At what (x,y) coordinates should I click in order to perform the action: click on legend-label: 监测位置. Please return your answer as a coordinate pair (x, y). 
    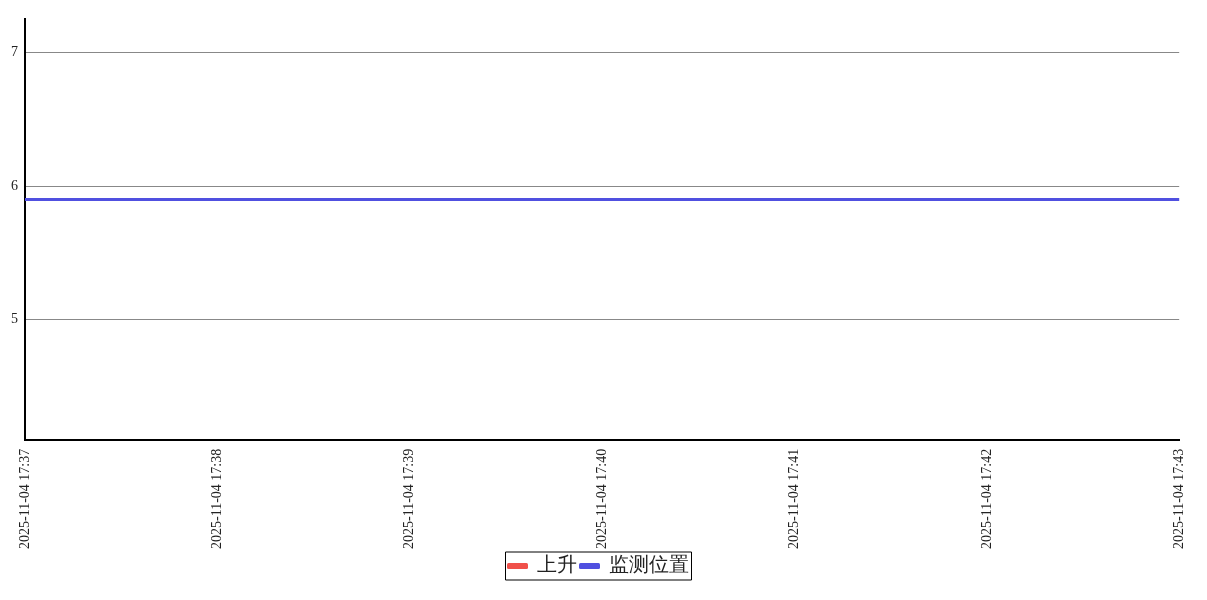
    Looking at the image, I should click on (648, 564).